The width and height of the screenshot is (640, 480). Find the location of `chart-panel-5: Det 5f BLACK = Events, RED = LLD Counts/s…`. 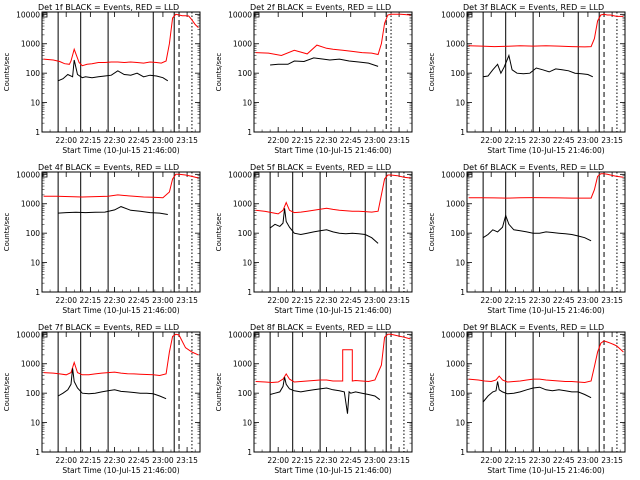

chart-panel-5: Det 5f BLACK = Events, RED = LLD Counts/s… is located at coordinates (314, 239).